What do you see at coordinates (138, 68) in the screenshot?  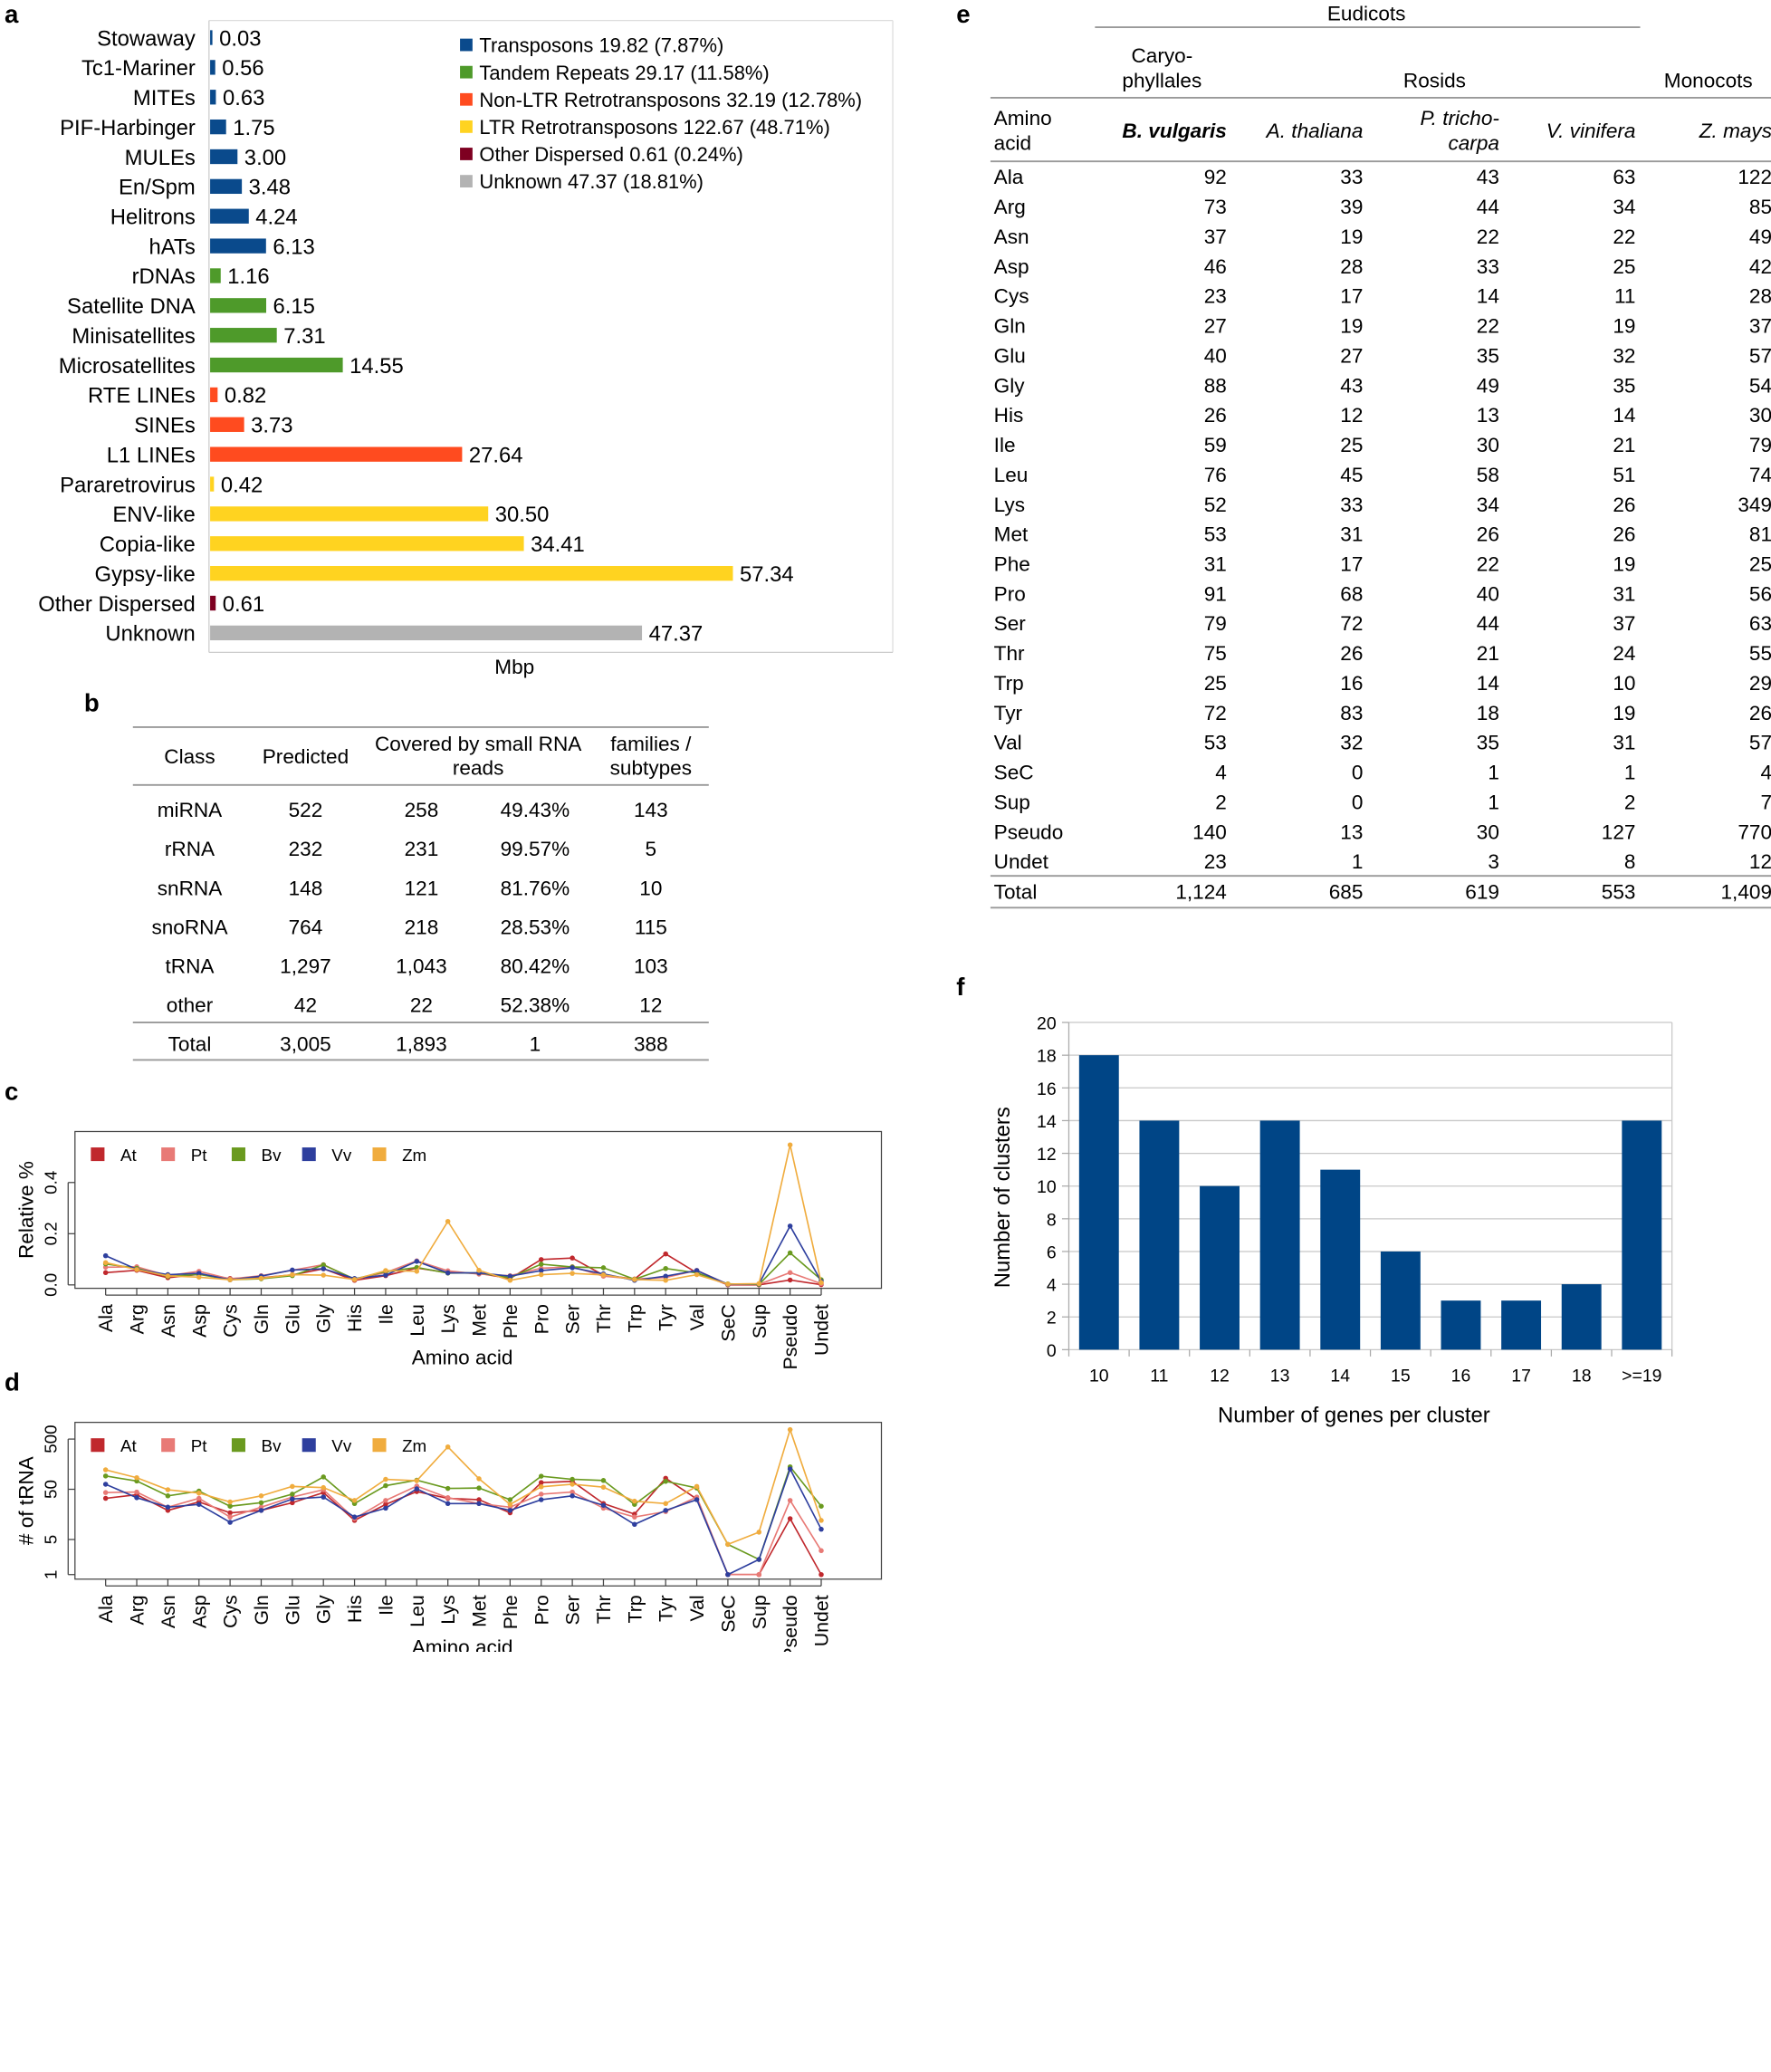 I see `category-label: Tc1-Mariner` at bounding box center [138, 68].